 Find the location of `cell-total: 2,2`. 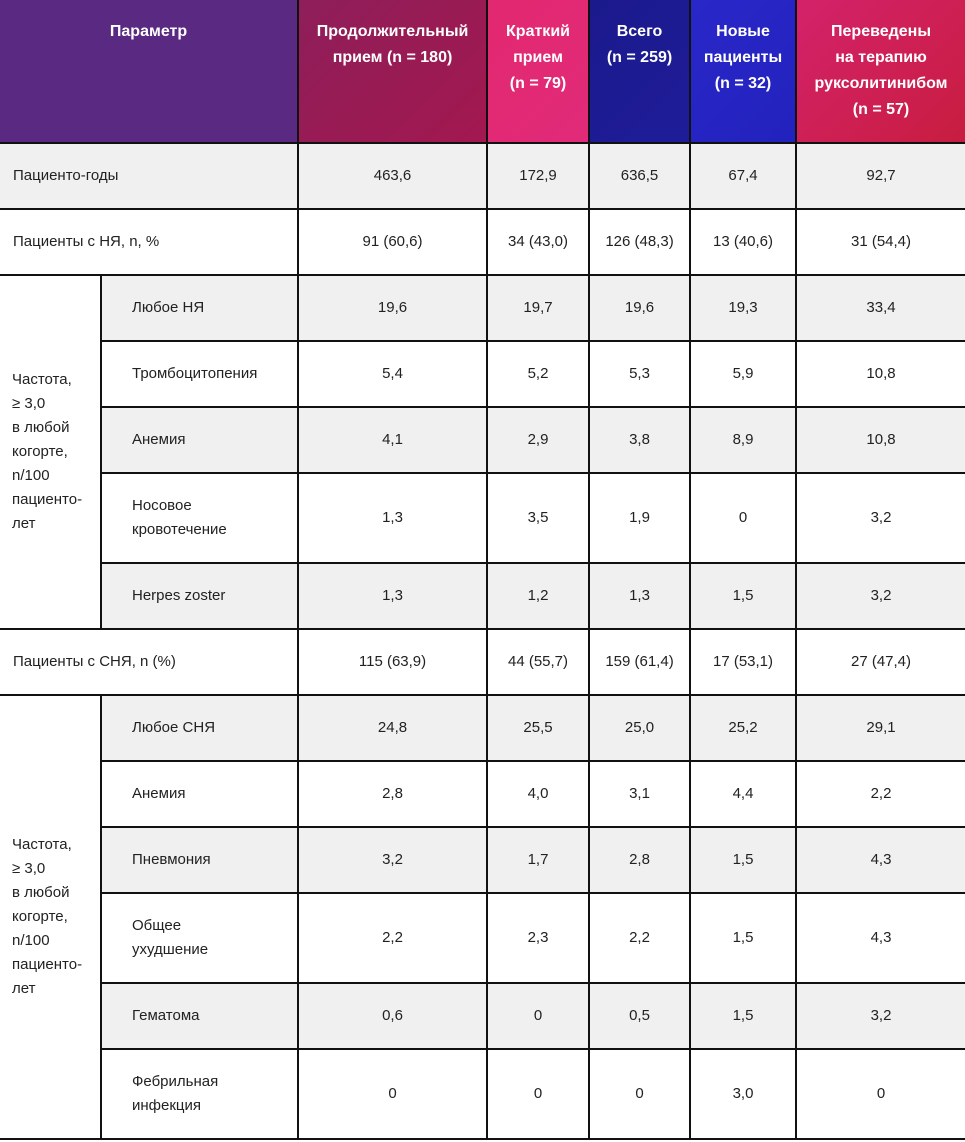

cell-total: 2,2 is located at coordinates (640, 938).